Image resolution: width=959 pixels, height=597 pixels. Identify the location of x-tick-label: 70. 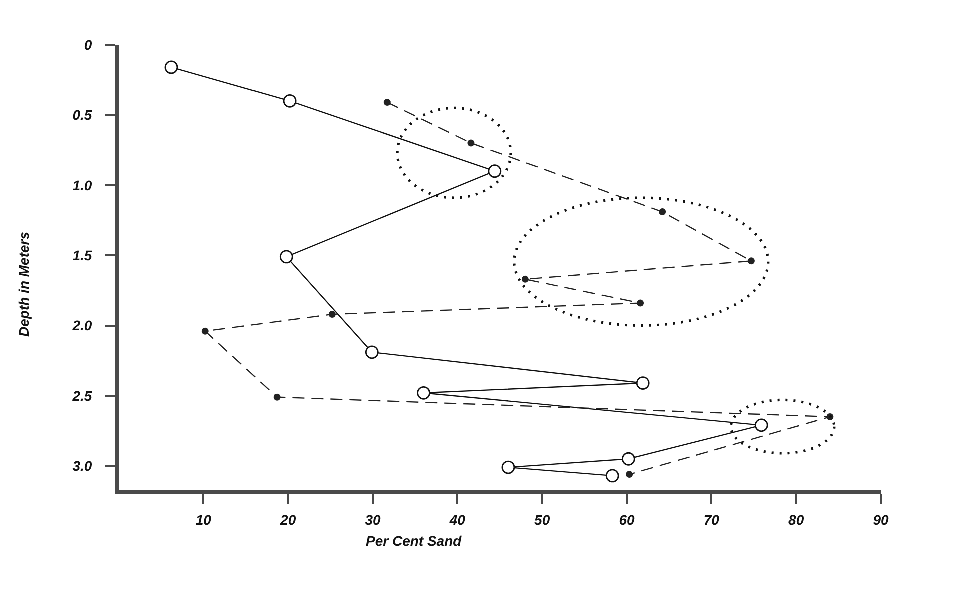
(712, 520).